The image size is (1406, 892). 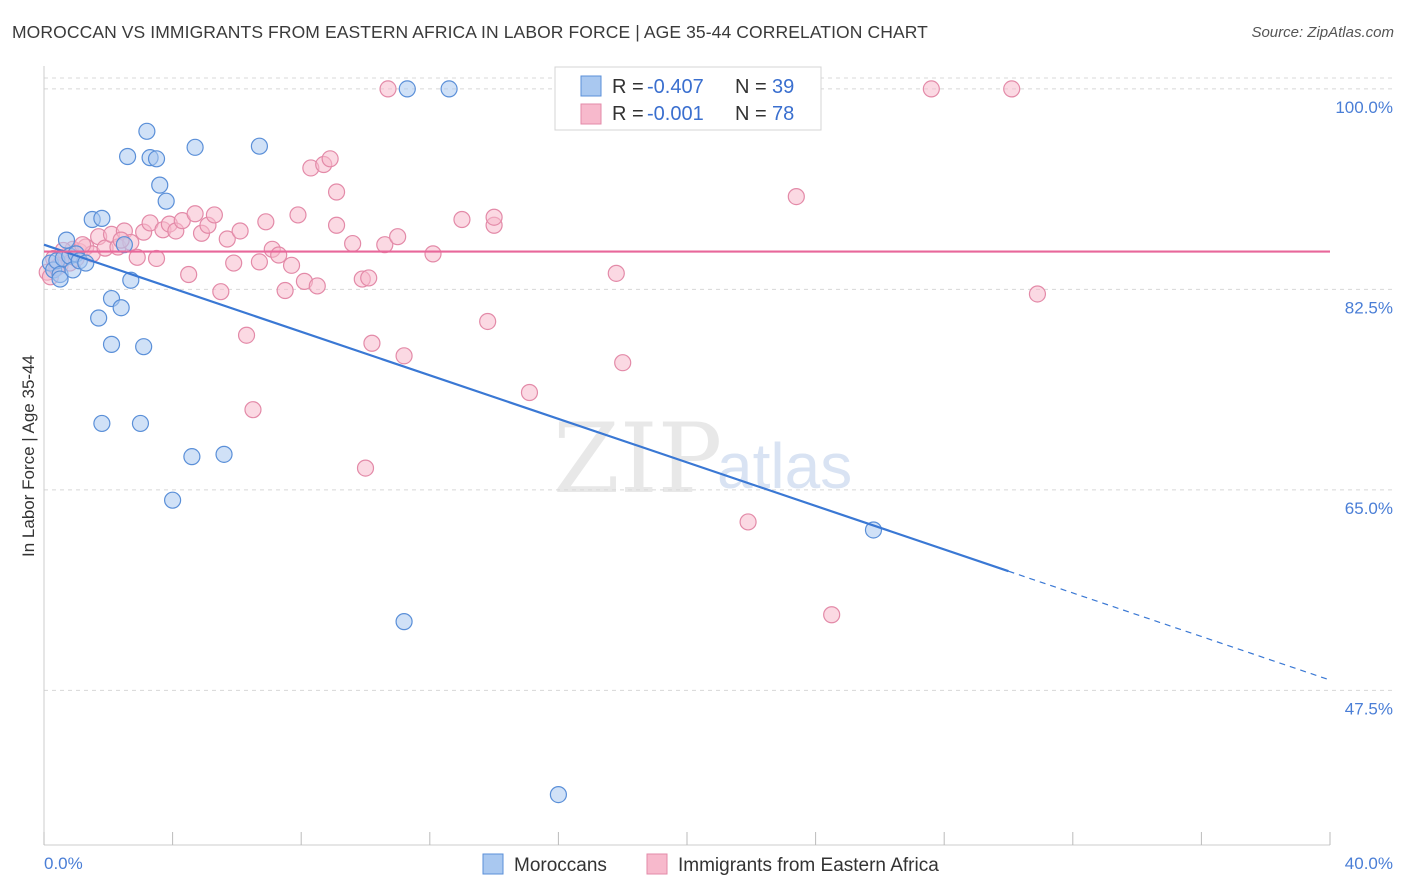 I want to click on y-tick-labels: 47.5% 65.0% 82.5% 100.0%, so click(x=1364, y=408).